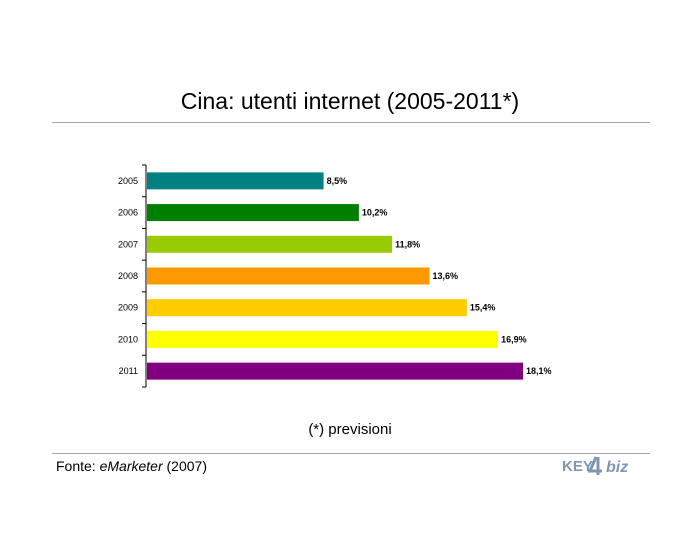 This screenshot has height=550, width=700. What do you see at coordinates (350, 101) in the screenshot?
I see `chart-title: Cina: utenti internet (2005-2011*)` at bounding box center [350, 101].